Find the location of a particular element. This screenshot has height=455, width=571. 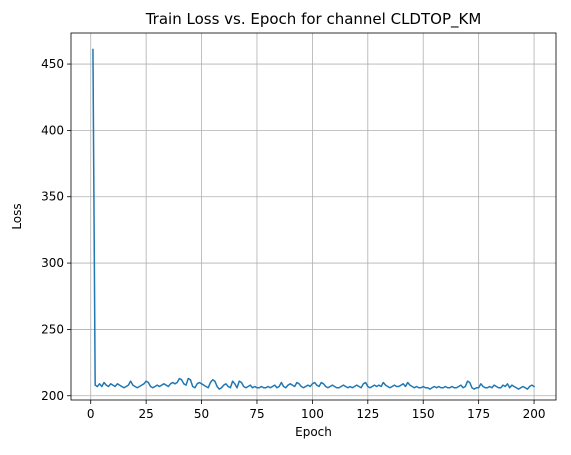

x-tick-label: 25 is located at coordinates (146, 414).